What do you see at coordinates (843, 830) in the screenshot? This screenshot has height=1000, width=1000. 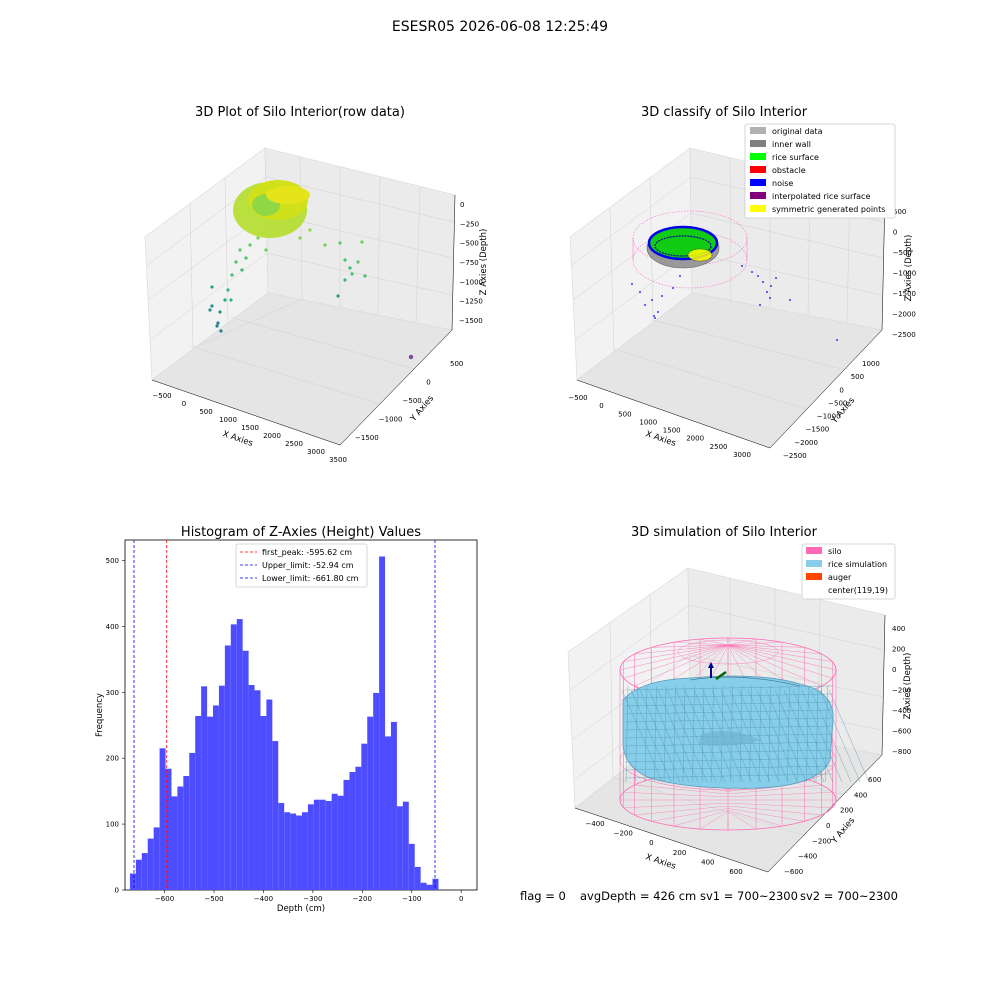 I see `simulation-y-axis-label: Y Axies` at bounding box center [843, 830].